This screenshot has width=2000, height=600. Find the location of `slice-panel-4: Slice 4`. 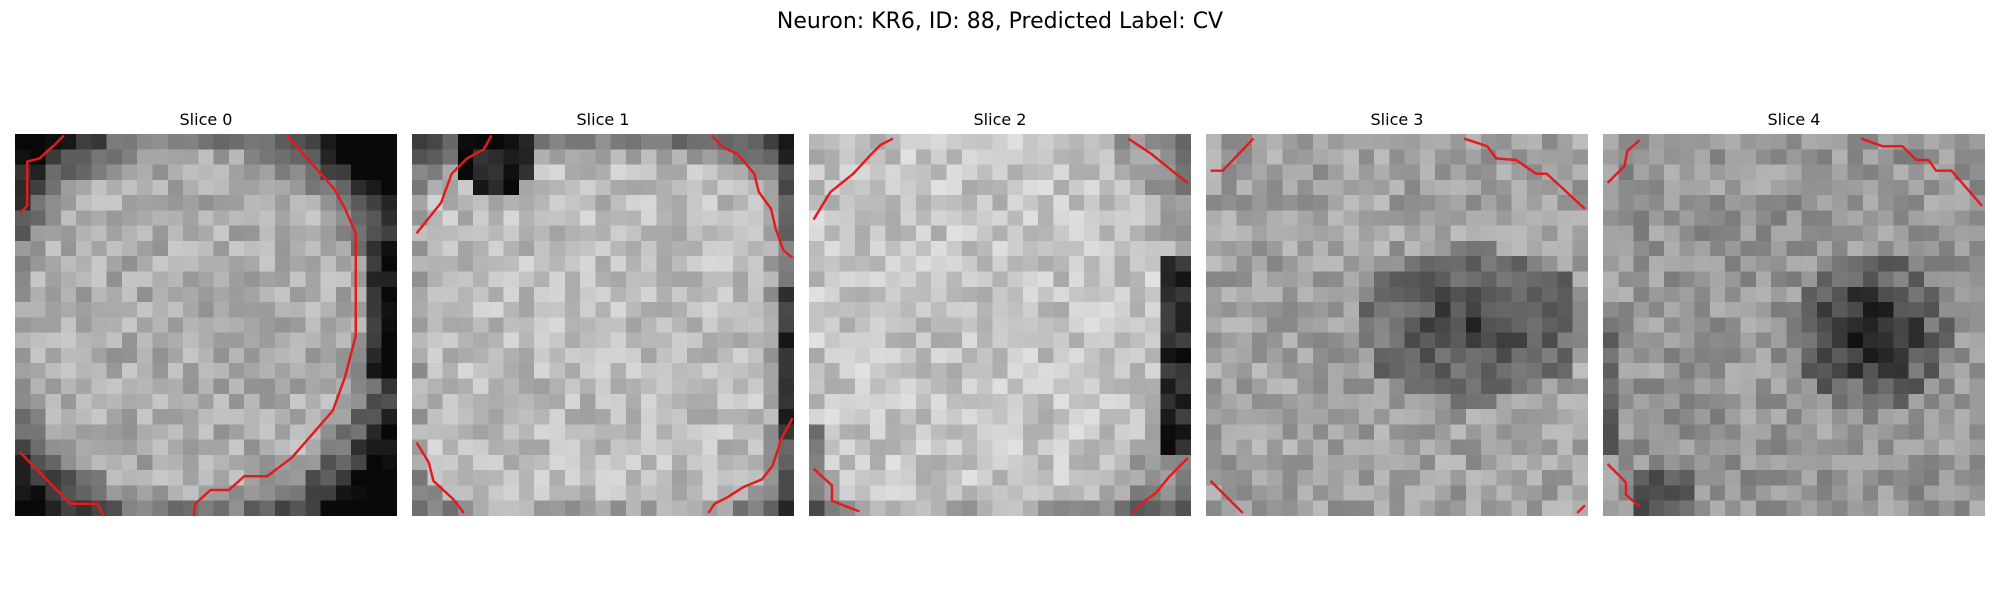

slice-panel-4: Slice 4 is located at coordinates (1794, 313).